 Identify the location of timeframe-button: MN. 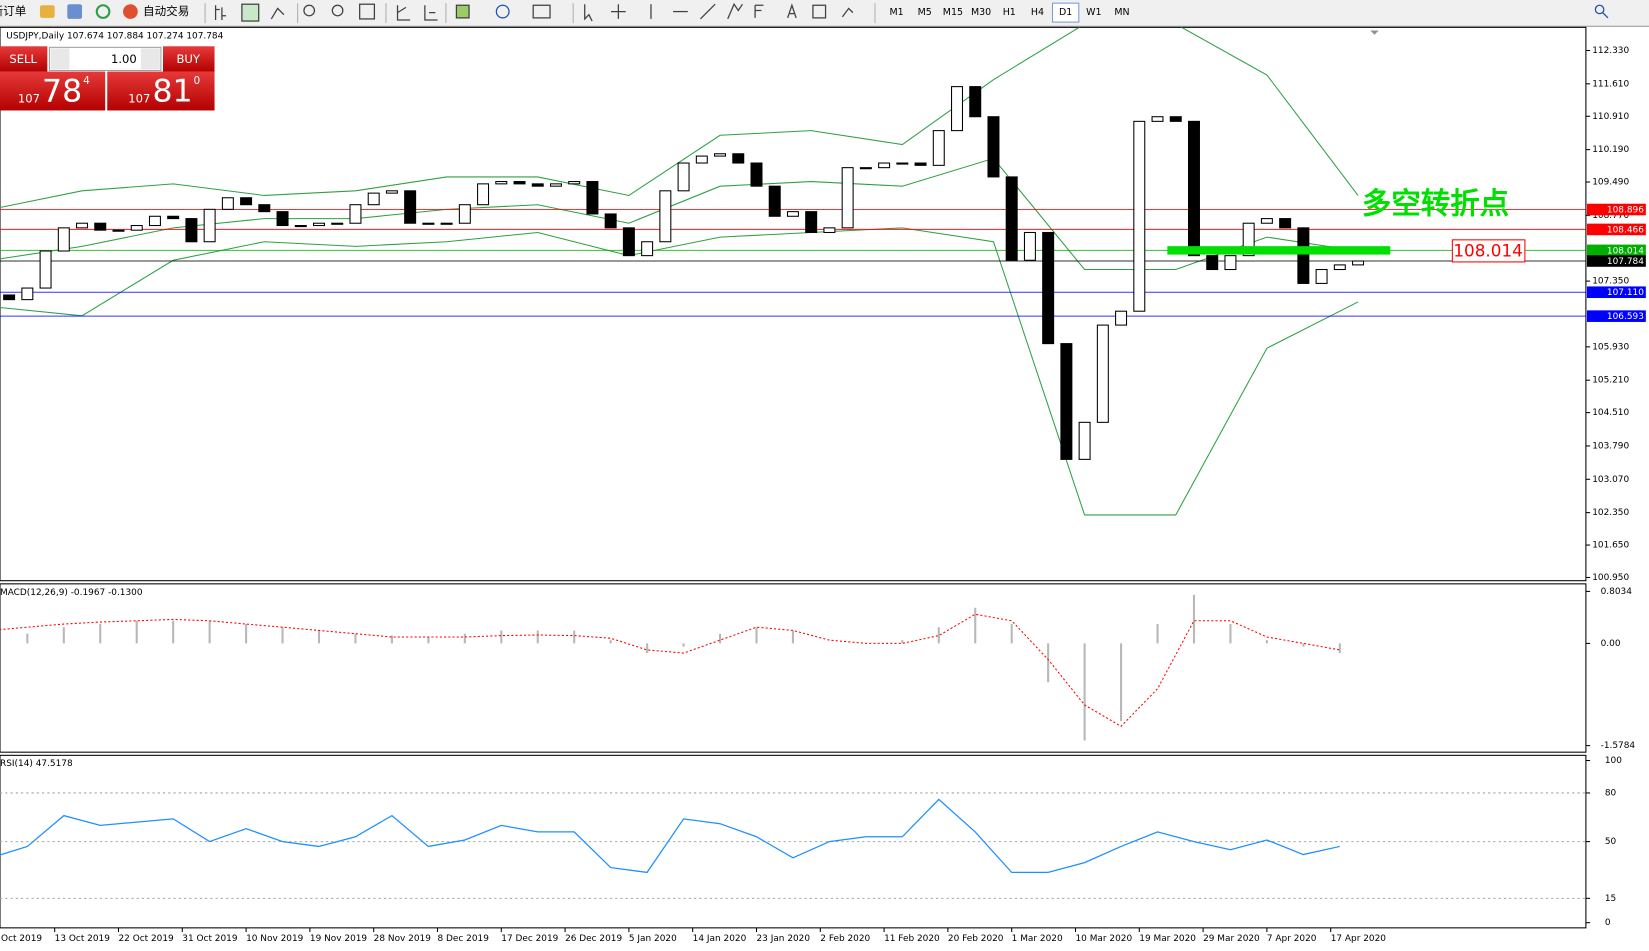
(1121, 12).